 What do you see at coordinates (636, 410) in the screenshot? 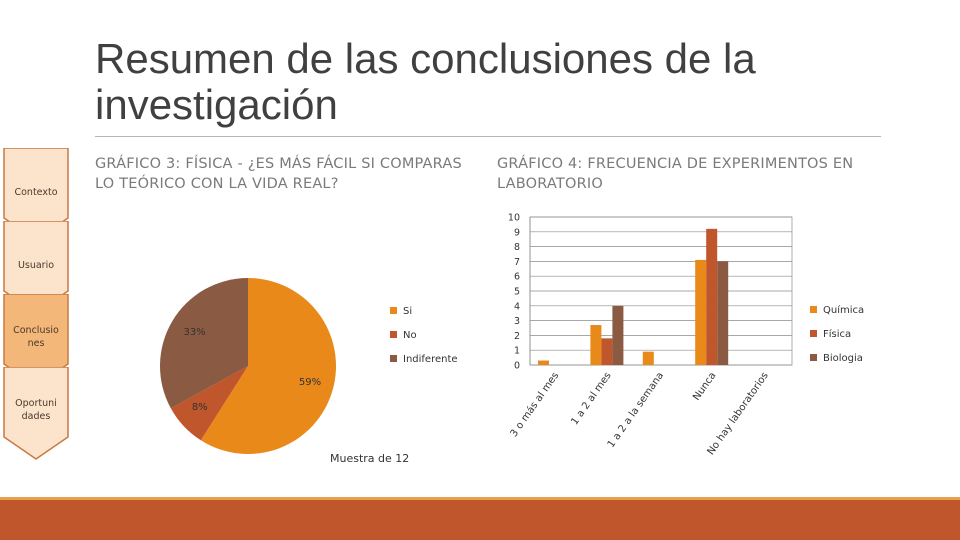
I see `x-tick-label: 1 a 2 a la semana` at bounding box center [636, 410].